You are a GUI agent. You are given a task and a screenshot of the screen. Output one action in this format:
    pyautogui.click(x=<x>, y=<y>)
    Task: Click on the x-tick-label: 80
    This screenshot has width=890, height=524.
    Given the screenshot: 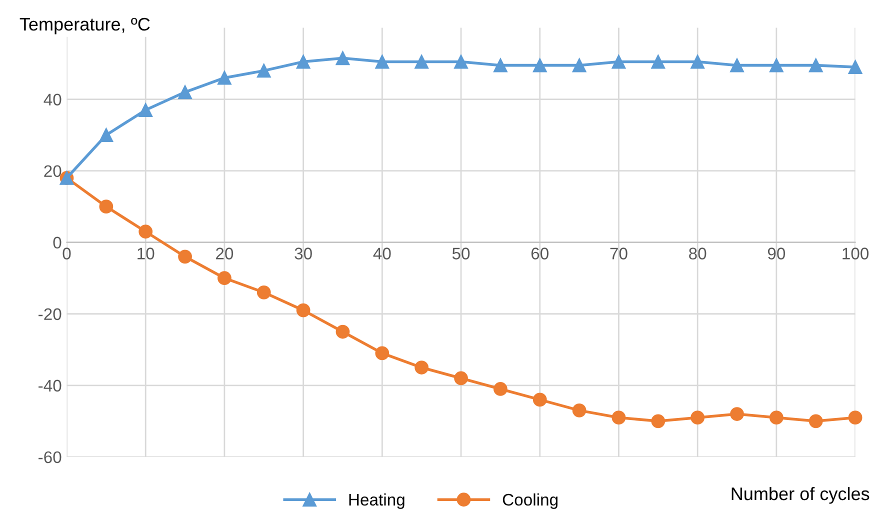 What is the action you would take?
    pyautogui.click(x=697, y=254)
    